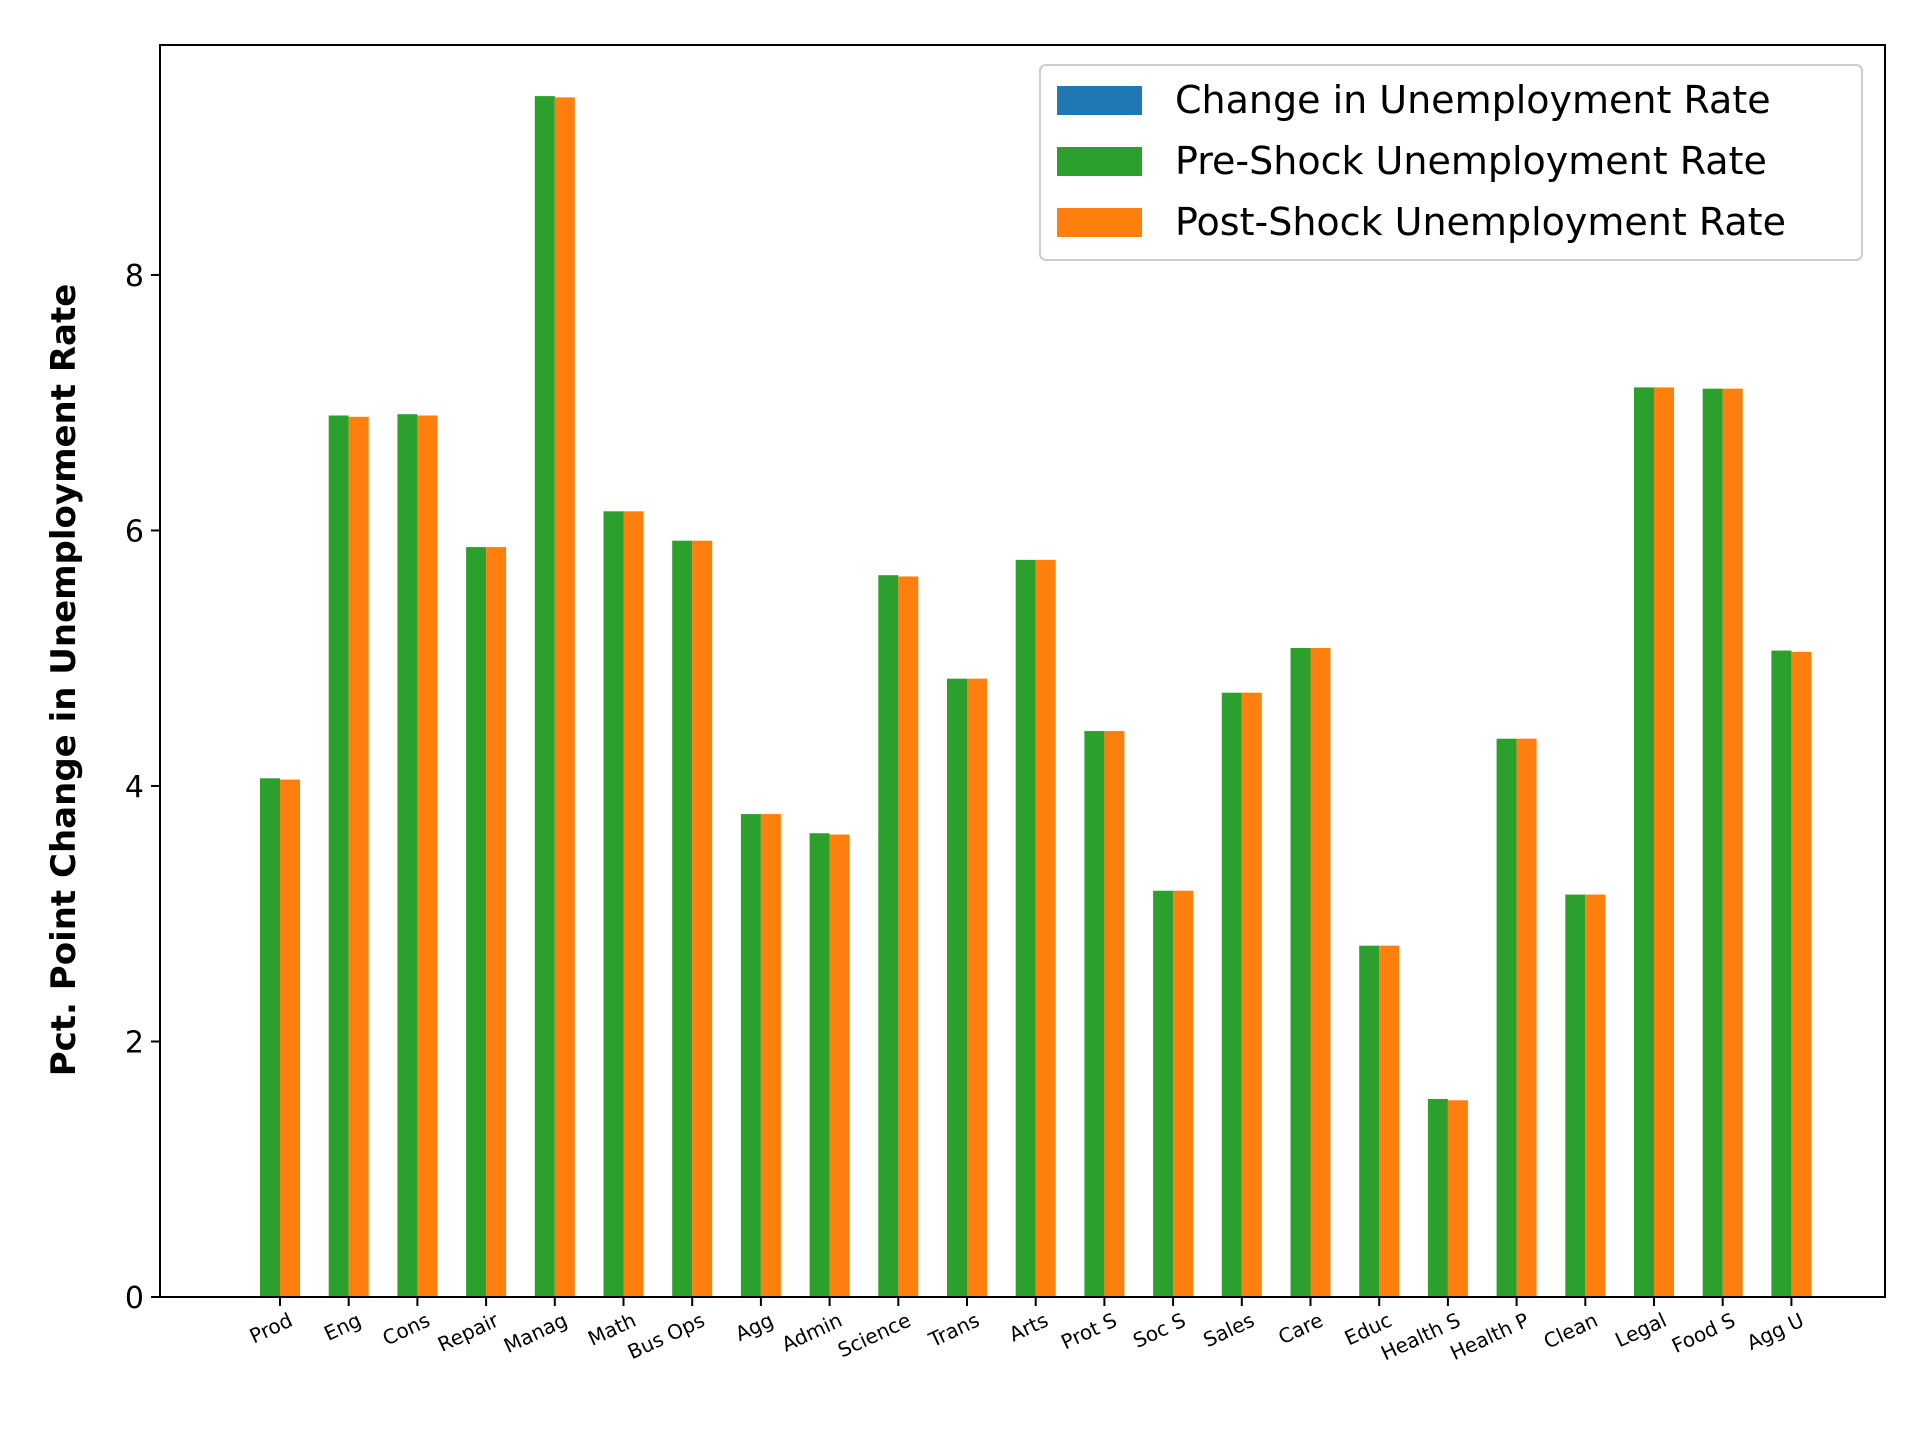 This screenshot has height=1440, width=1920. I want to click on bar-pre-shock-science, so click(888, 936).